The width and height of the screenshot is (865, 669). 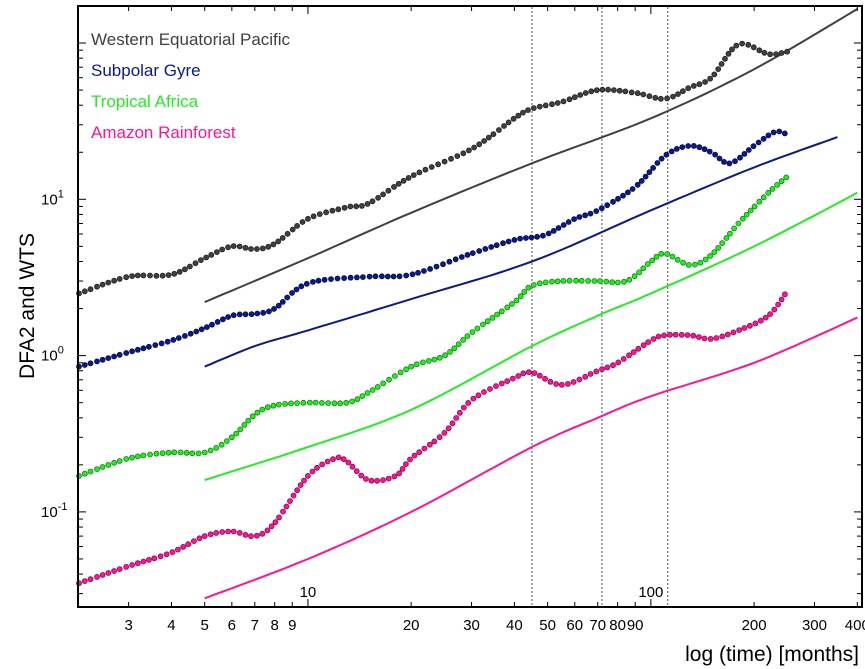 I want to click on x-tick-label: 300, so click(x=814, y=625).